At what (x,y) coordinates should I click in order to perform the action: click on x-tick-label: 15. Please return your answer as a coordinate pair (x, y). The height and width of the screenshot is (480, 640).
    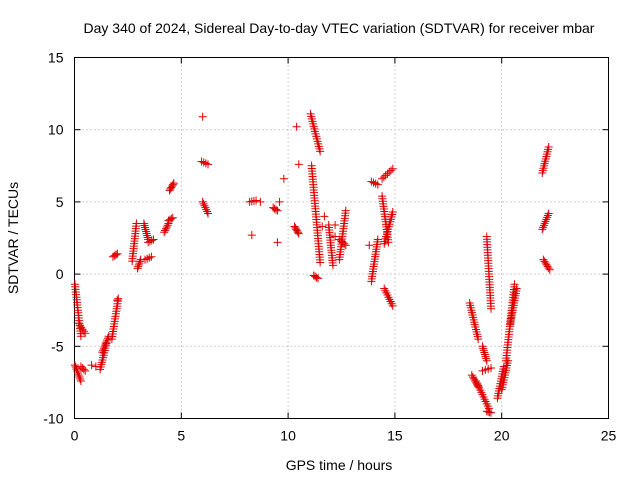
    Looking at the image, I should click on (395, 436).